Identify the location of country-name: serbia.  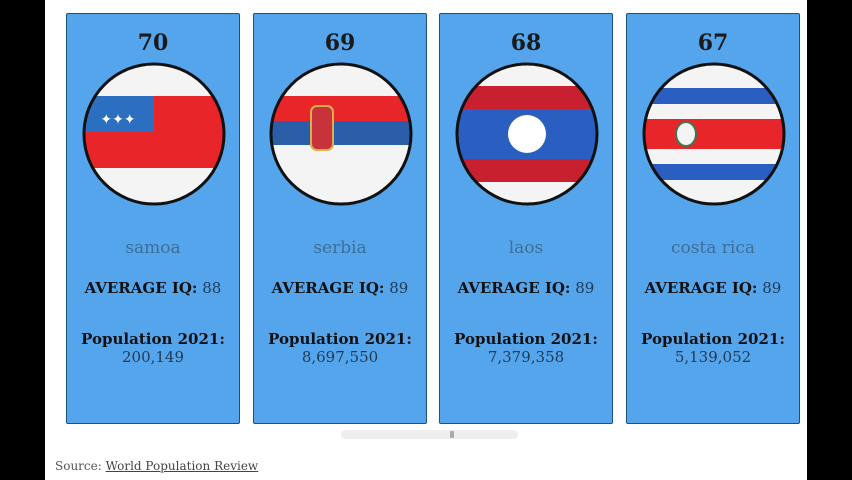
(340, 248).